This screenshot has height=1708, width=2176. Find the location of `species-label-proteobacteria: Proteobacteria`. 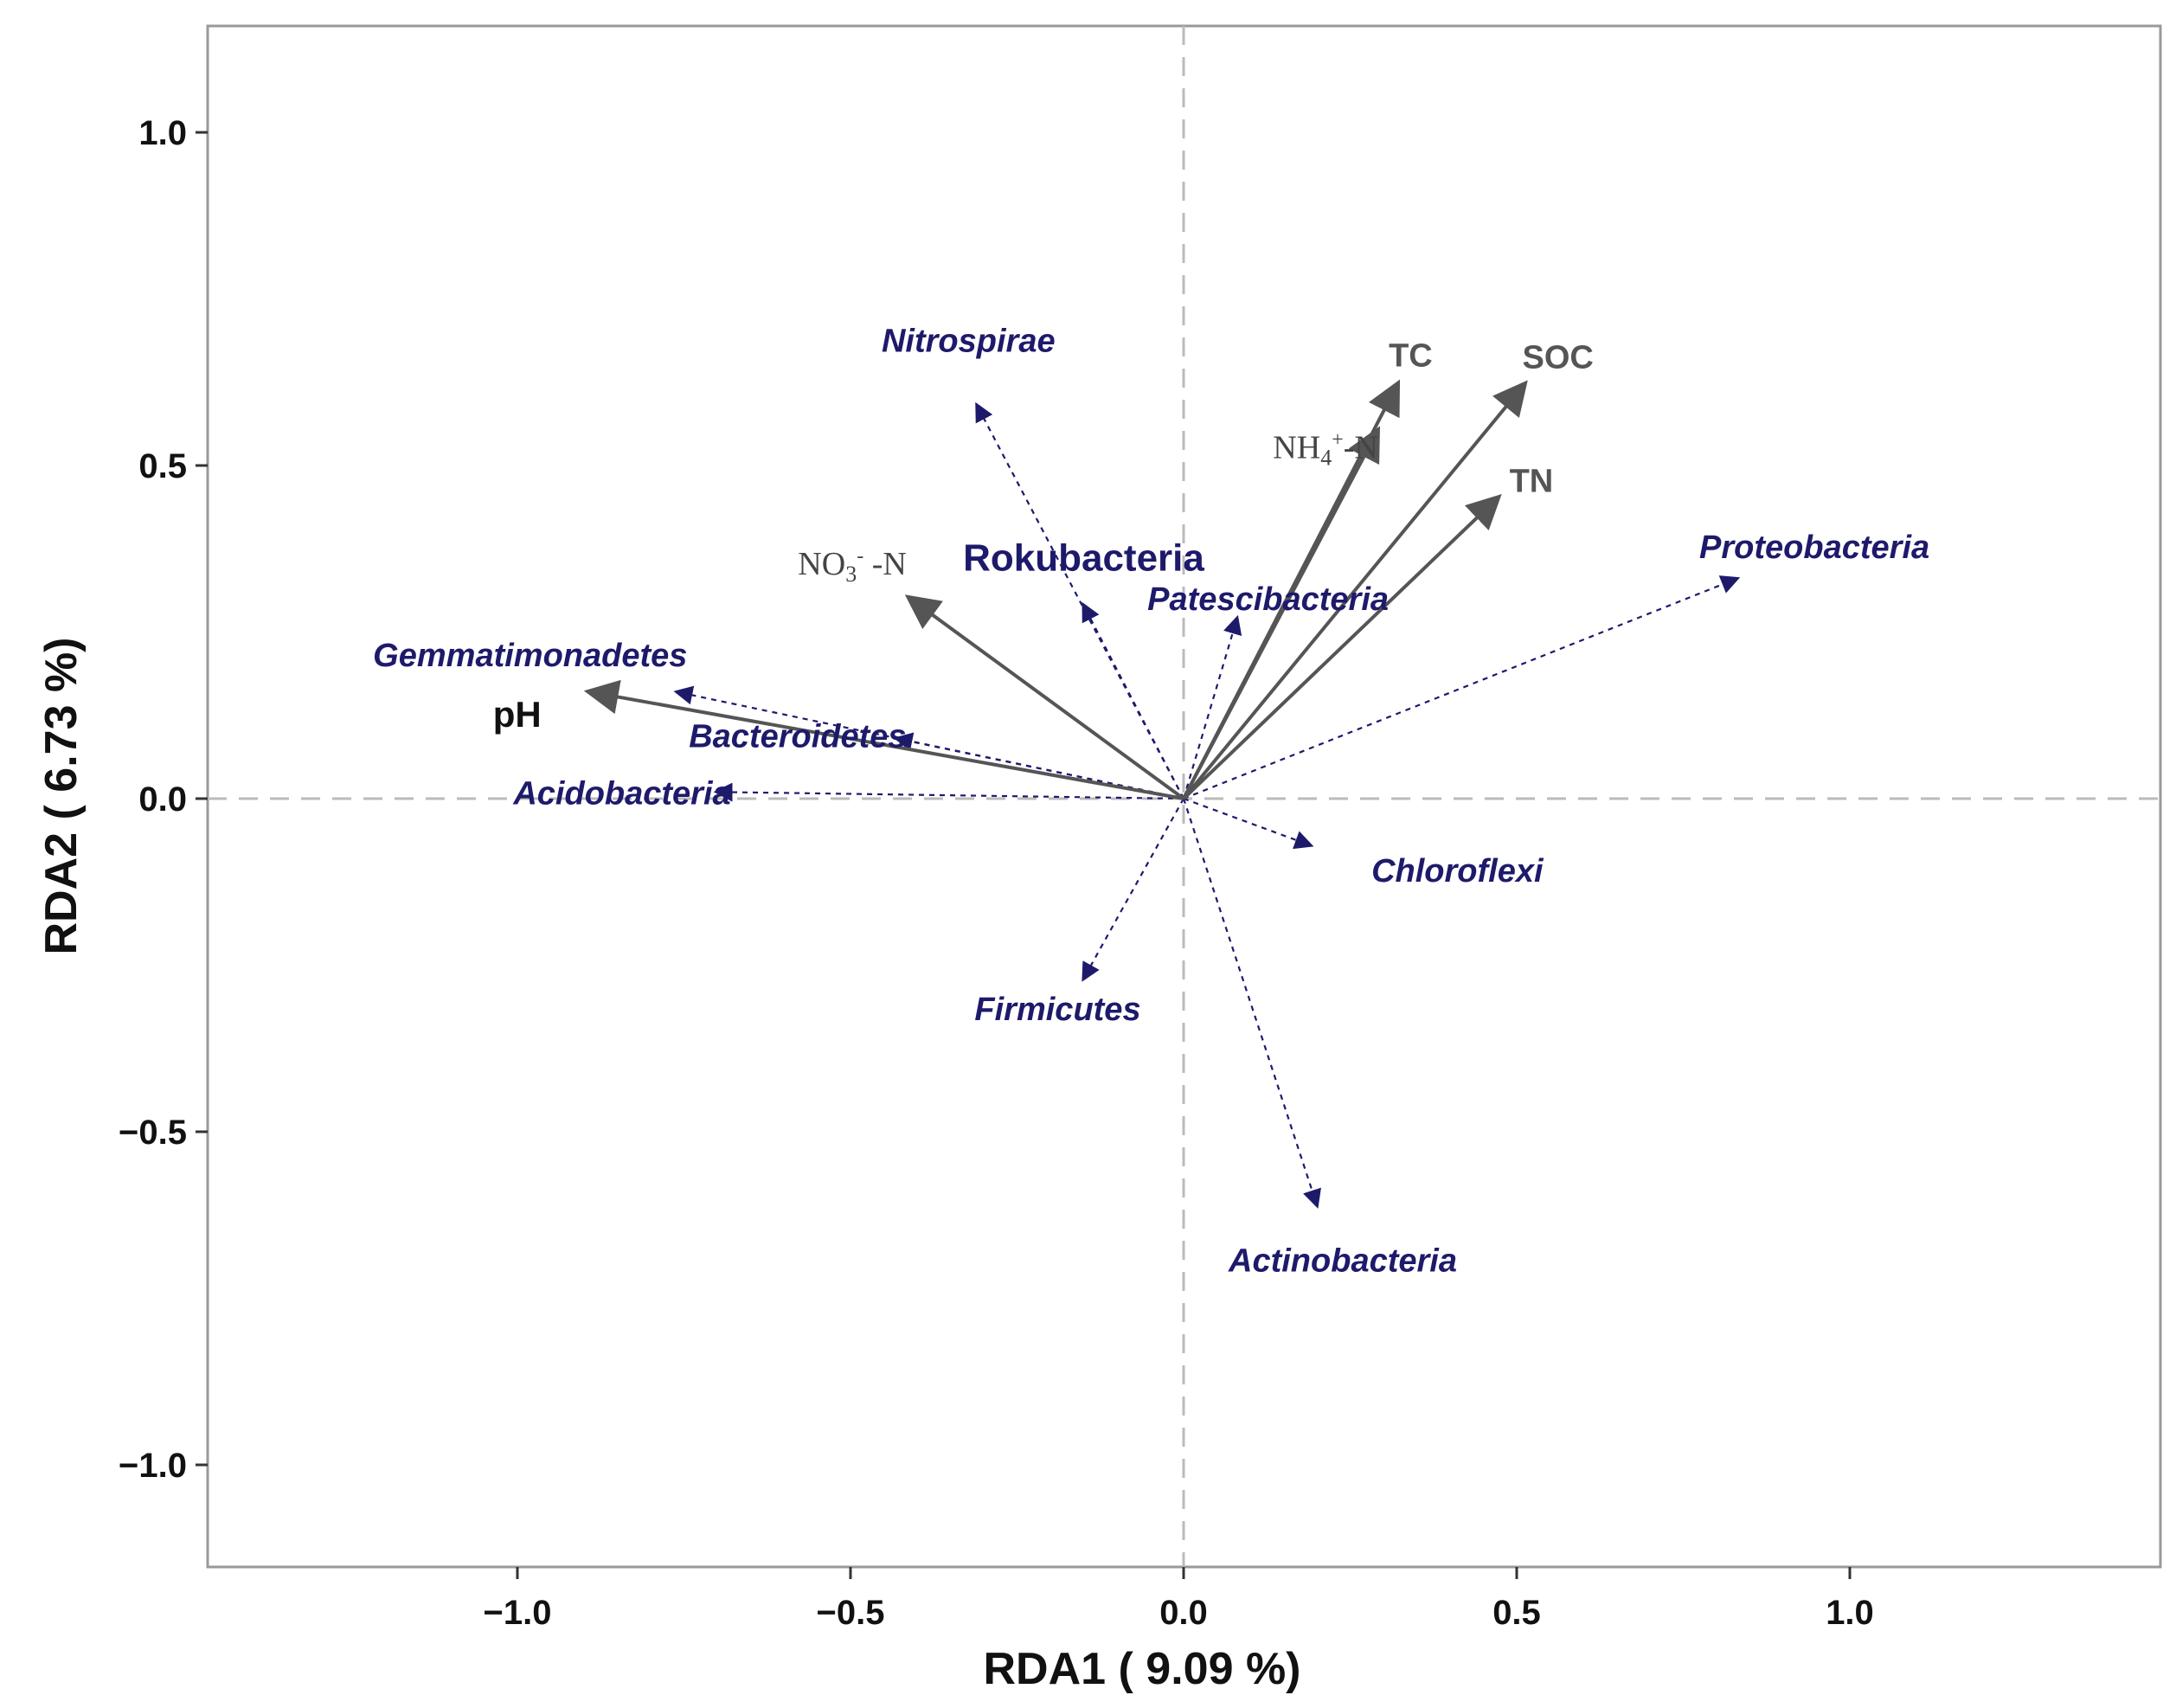

species-label-proteobacteria: Proteobacteria is located at coordinates (1814, 548).